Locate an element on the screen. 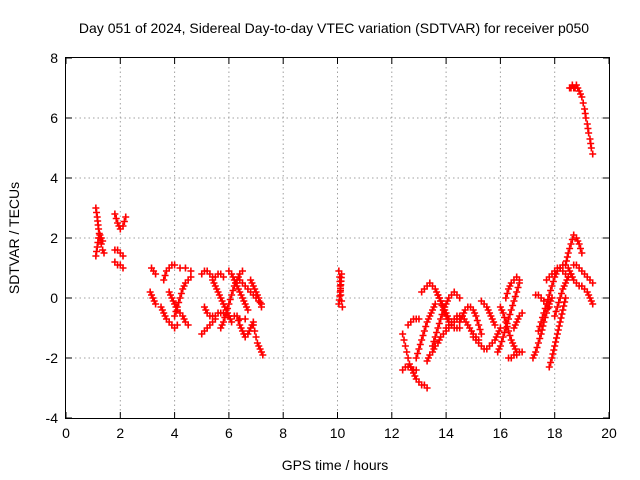 The image size is (640, 480). x-tick-label: 16 is located at coordinates (501, 433).